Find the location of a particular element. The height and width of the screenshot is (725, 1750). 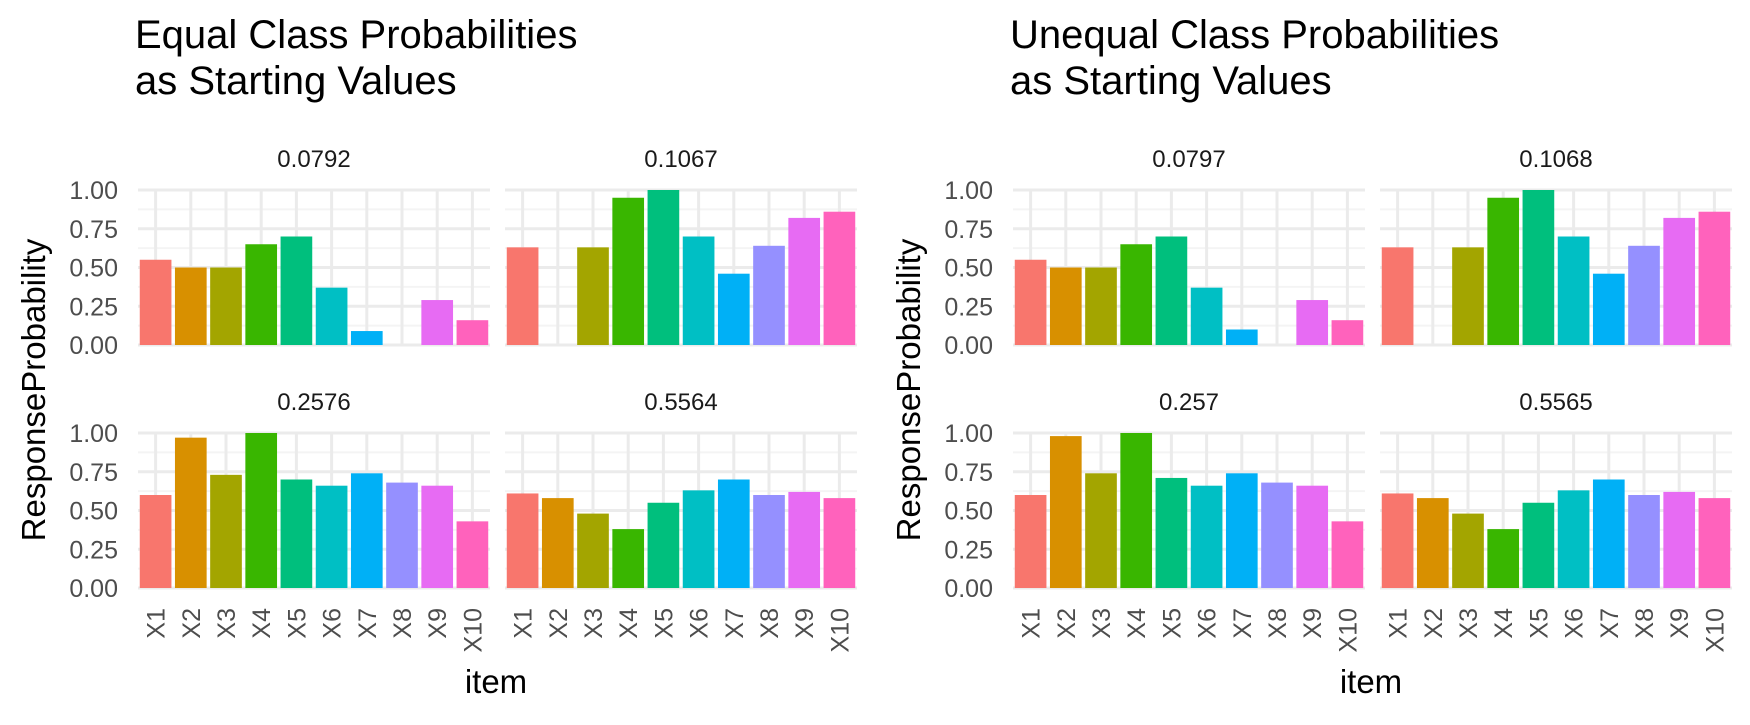

facet-panel: 0.0792 0.00 0.25 0.50 0.75 1.00 is located at coordinates (279, 253).